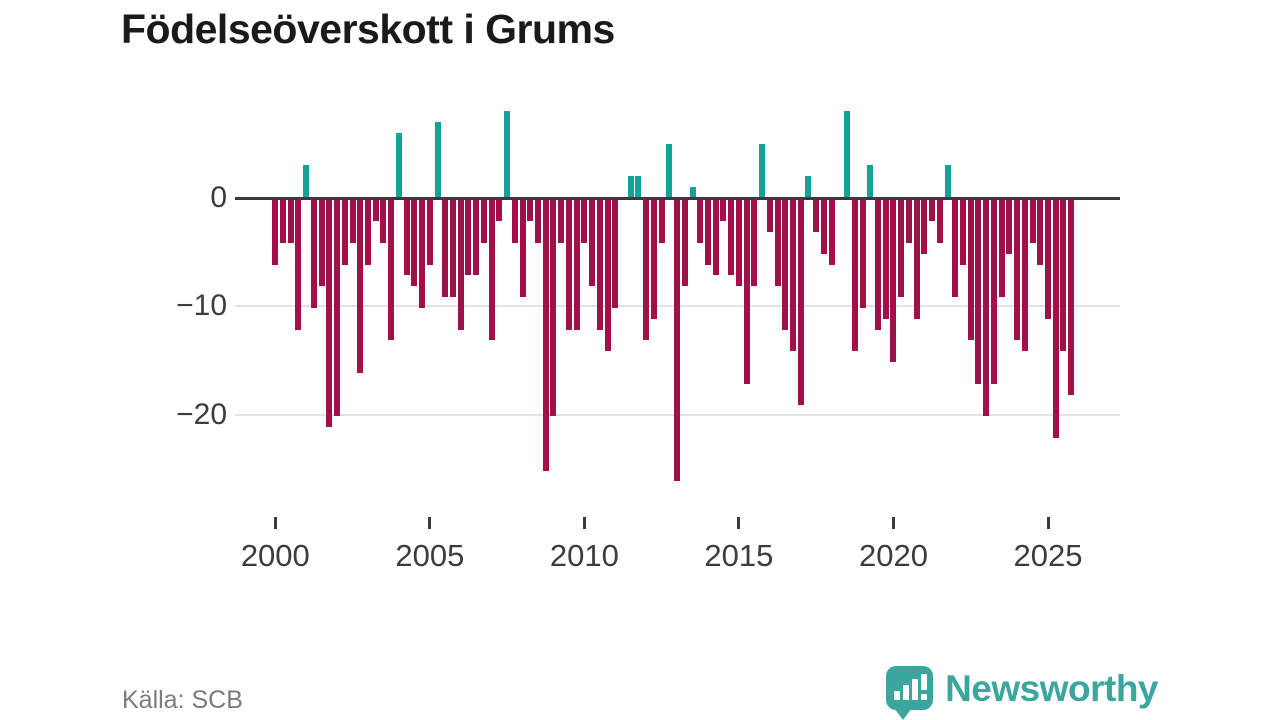  Describe the element at coordinates (646, 270) in the screenshot. I see `bar-2012K1` at that location.